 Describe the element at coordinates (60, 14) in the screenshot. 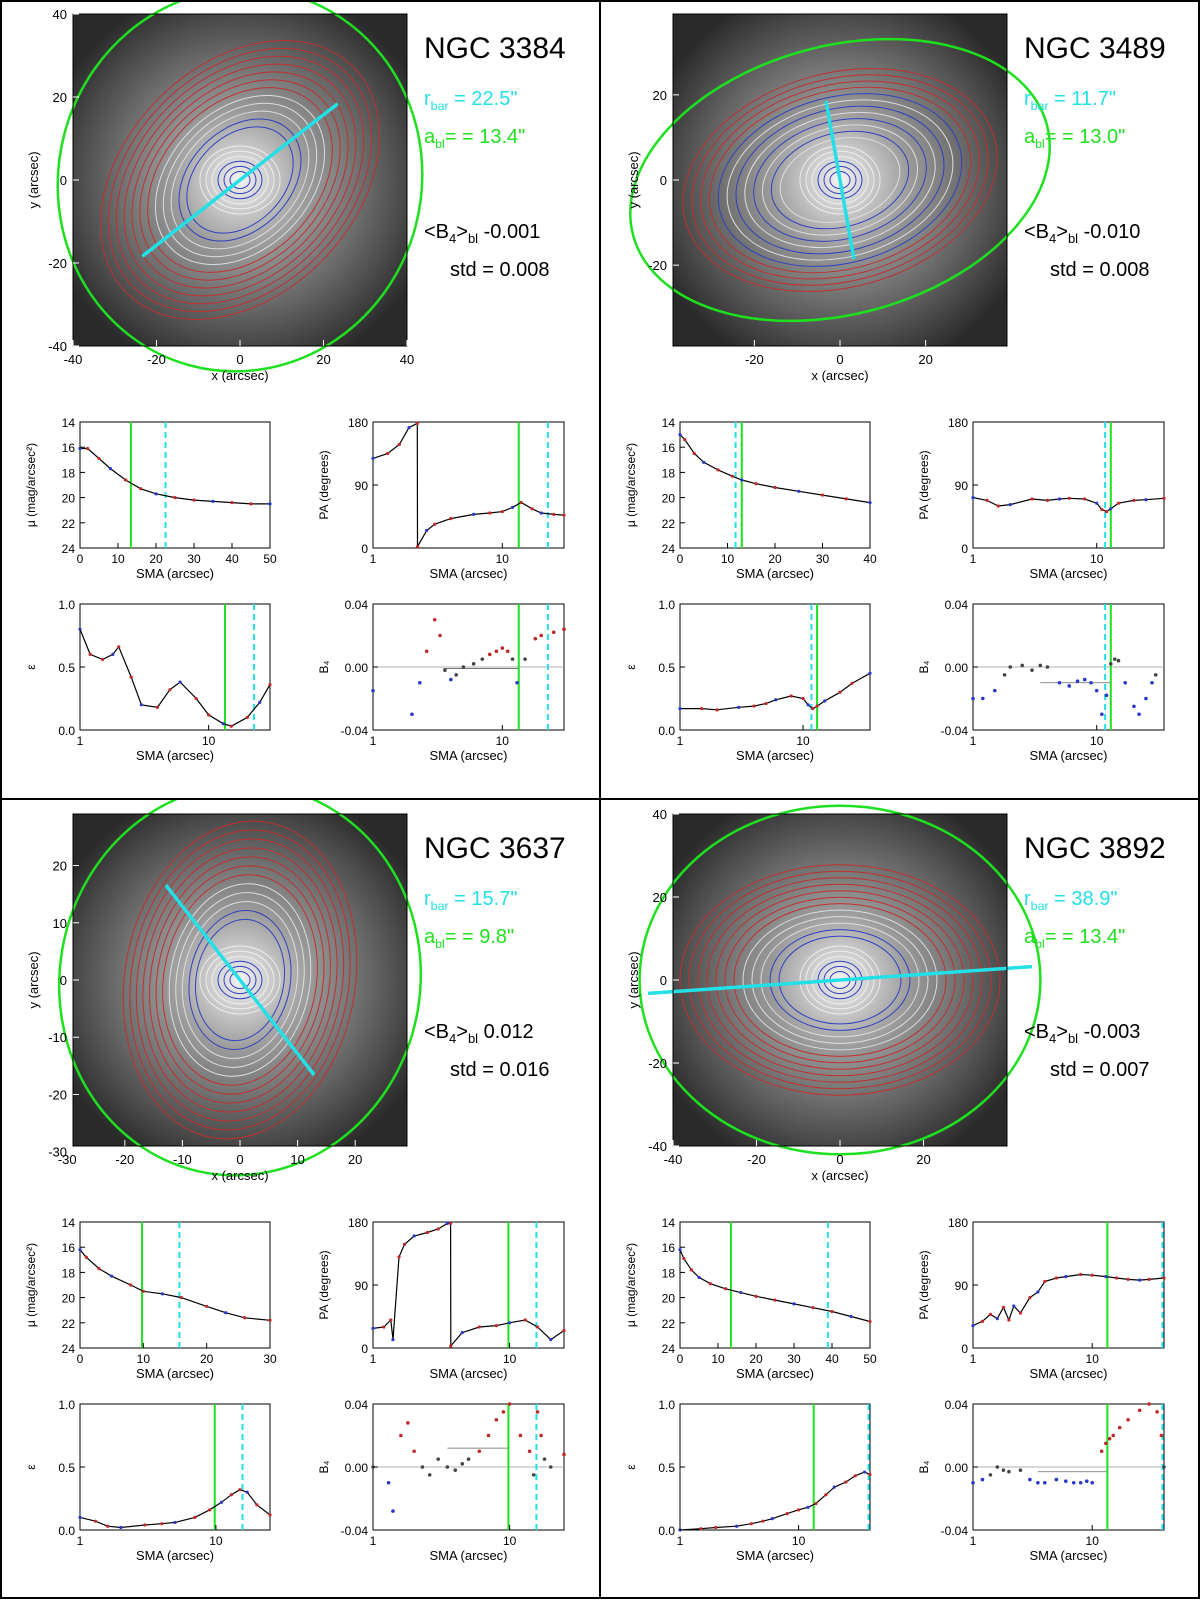

I see `y-tick-label: 40` at that location.